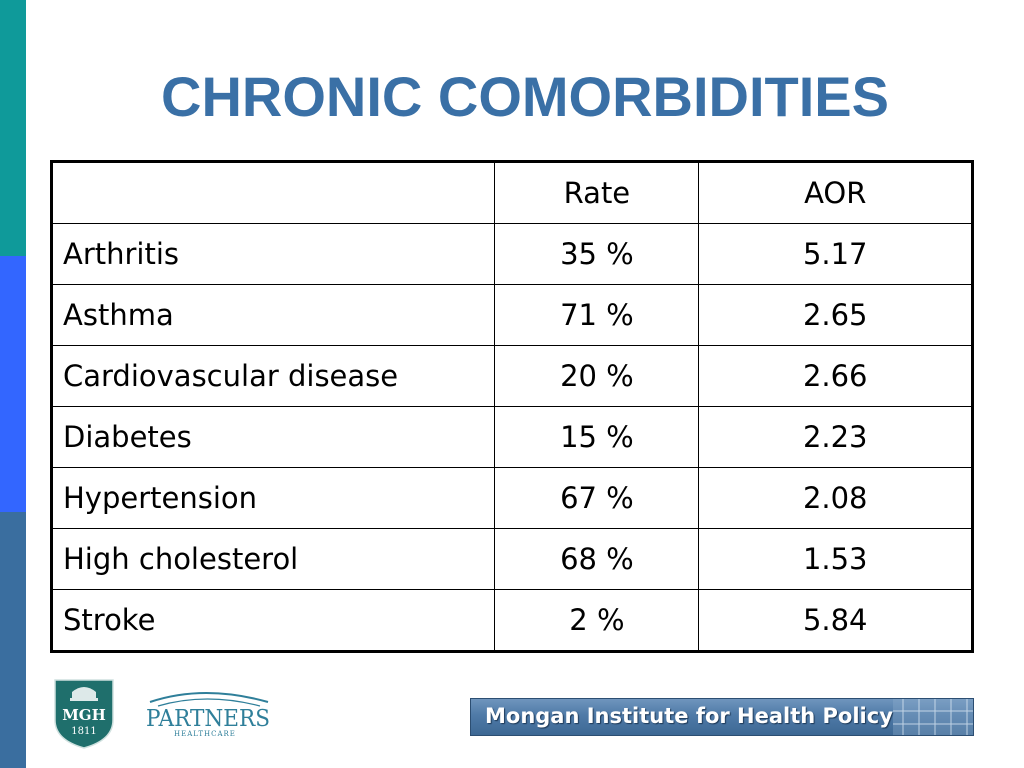 Image resolution: width=1024 pixels, height=768 pixels. What do you see at coordinates (835, 559) in the screenshot?
I see `aor-cell: 1.53` at bounding box center [835, 559].